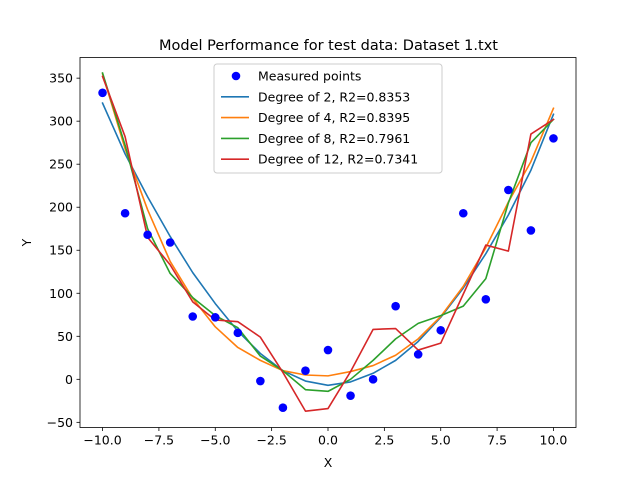  I want to click on legend-label: Degree of 12, R2=0.7341, so click(338, 159).